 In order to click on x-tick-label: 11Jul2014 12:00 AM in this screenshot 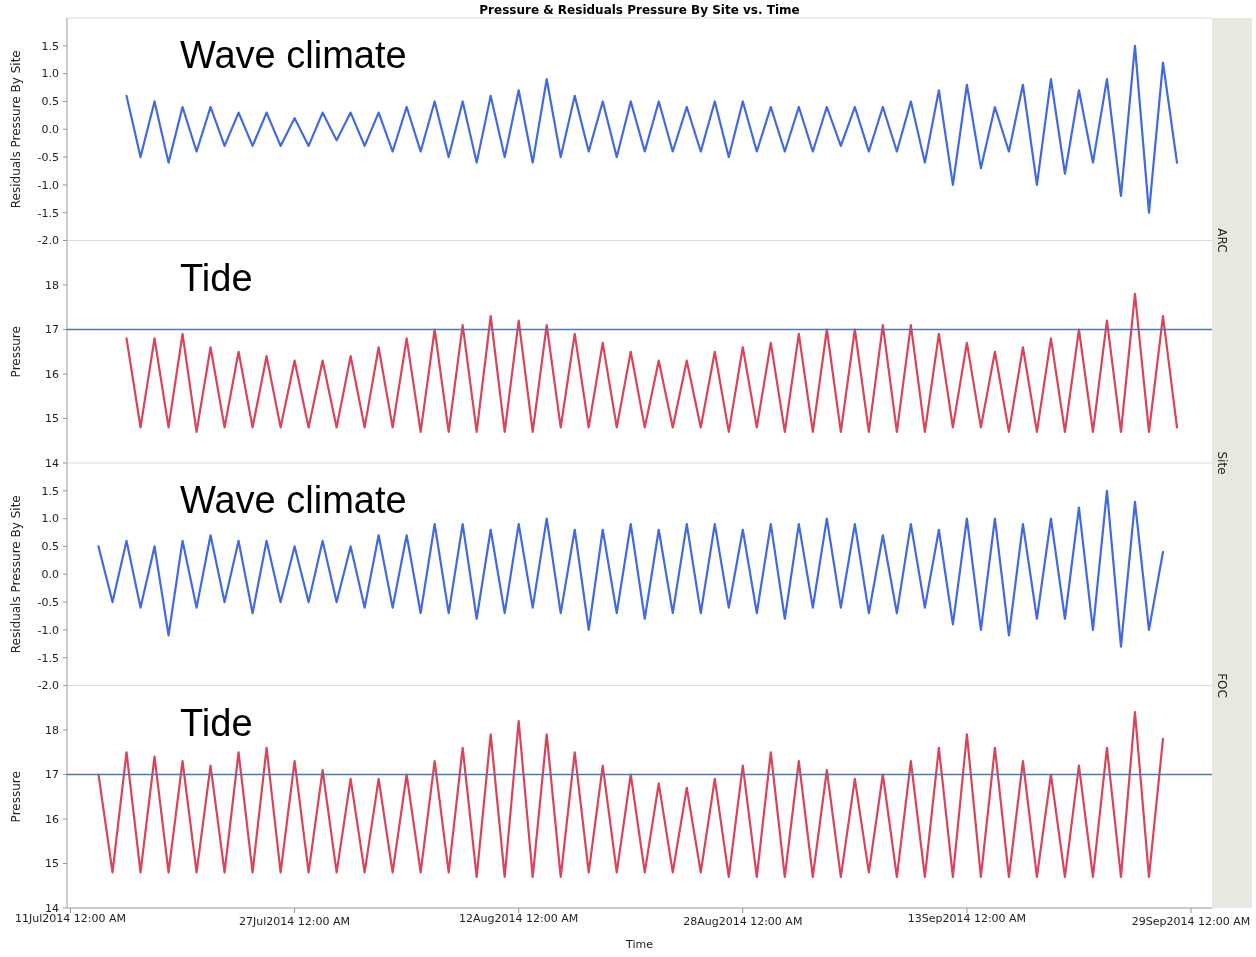, I will do `click(70, 918)`.